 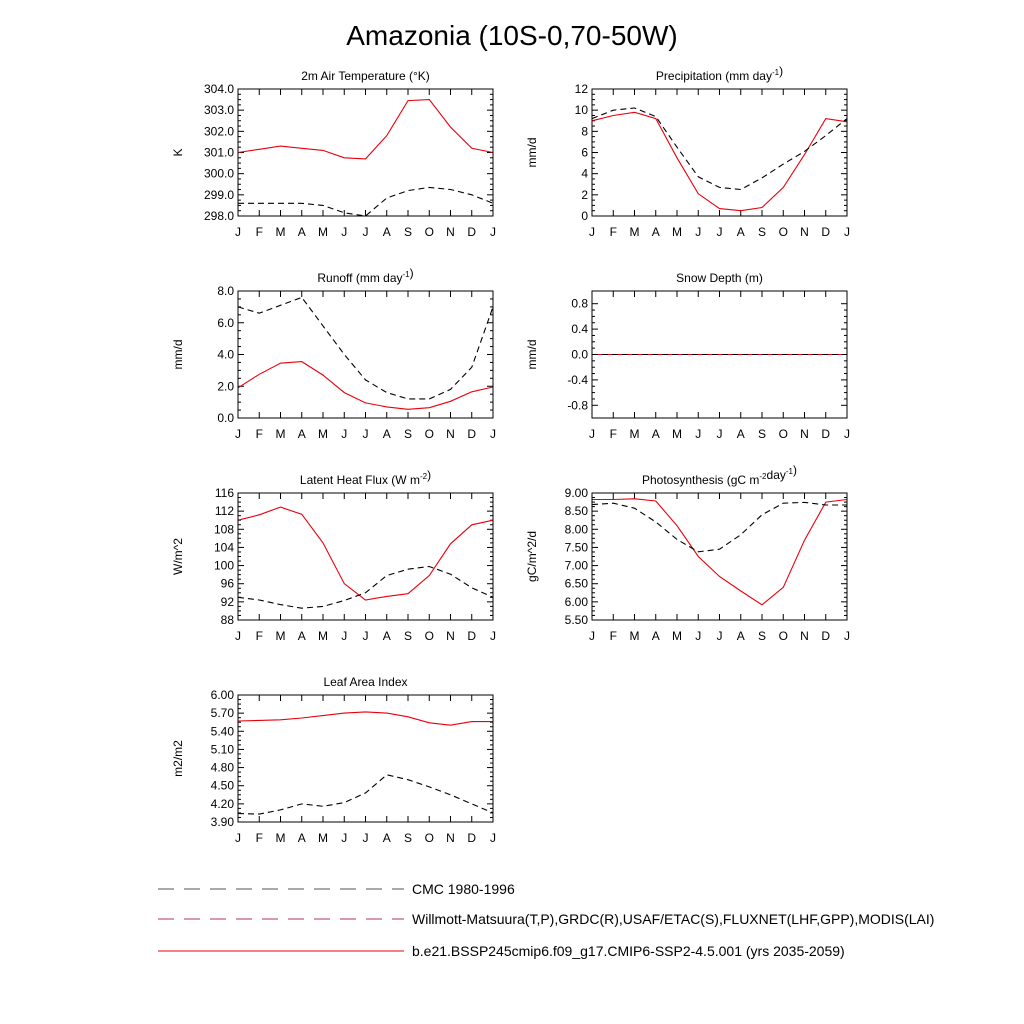 I want to click on y-tick-label: 4, so click(x=584, y=174).